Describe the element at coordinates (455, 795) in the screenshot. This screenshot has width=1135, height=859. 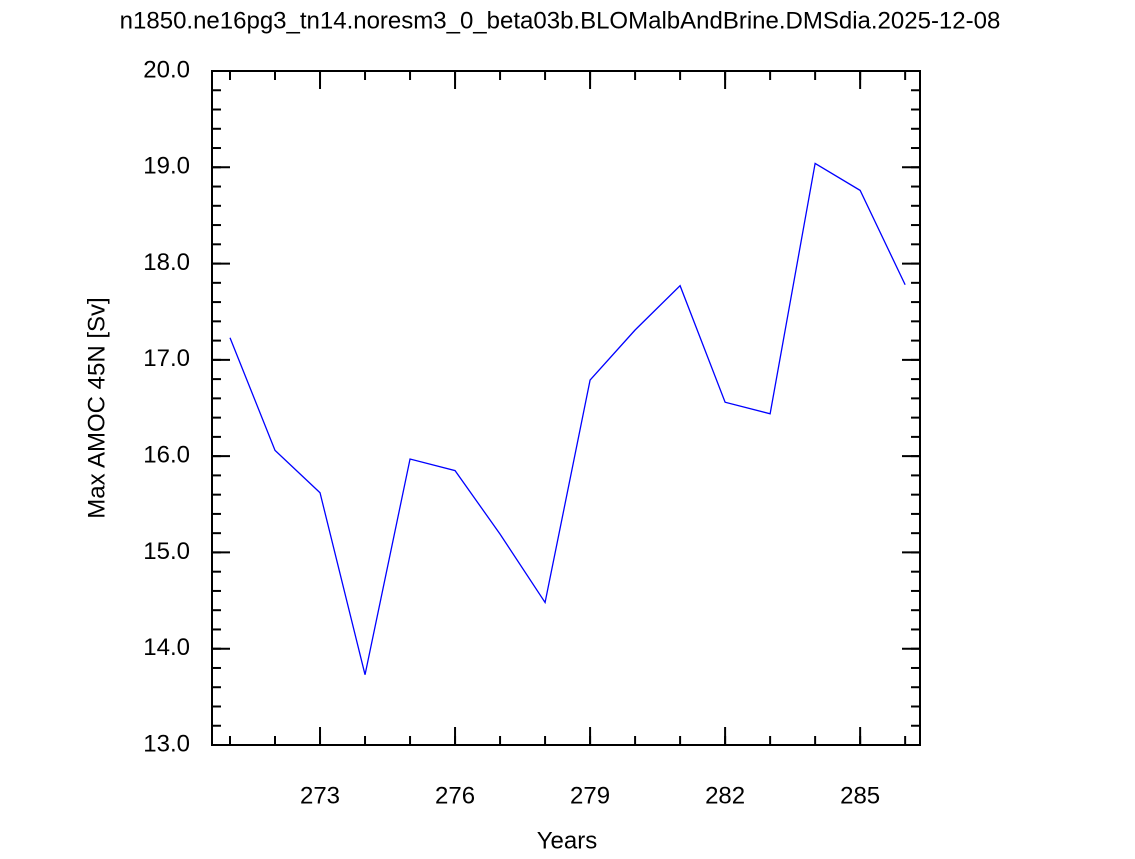
I see `x-tick-label: 276` at that location.